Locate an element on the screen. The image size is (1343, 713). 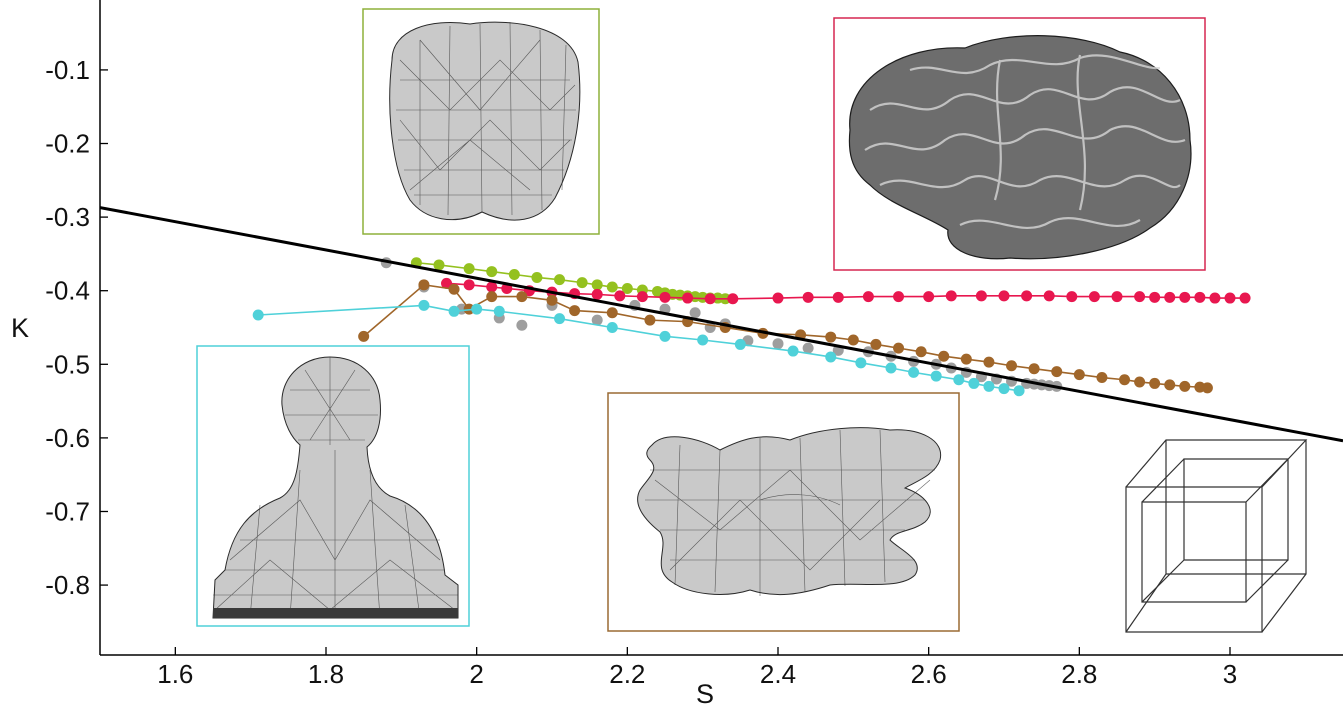
y-tick-label: -0.2 is located at coordinates (67, 144).